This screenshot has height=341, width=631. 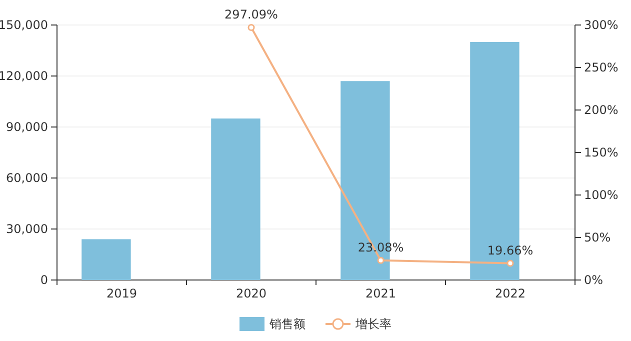 I want to click on y2-tick-label: 100%, so click(x=601, y=195).